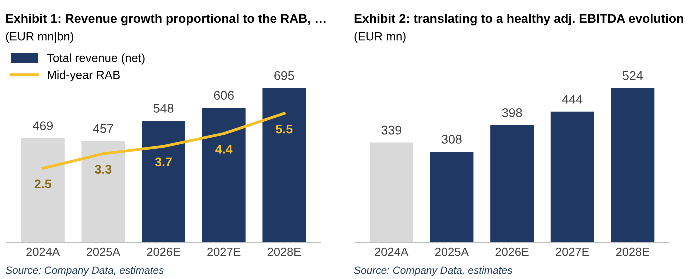 This screenshot has height=279, width=697. Describe the element at coordinates (284, 75) in the screenshot. I see `data-label: 695` at that location.